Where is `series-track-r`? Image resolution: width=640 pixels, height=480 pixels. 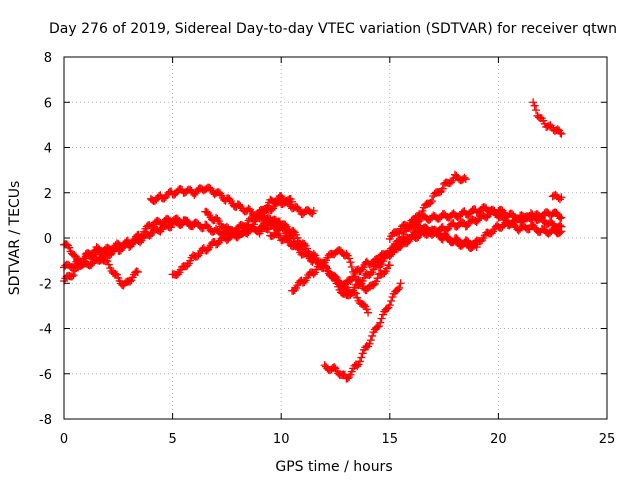
series-track-r is located at coordinates (557, 197).